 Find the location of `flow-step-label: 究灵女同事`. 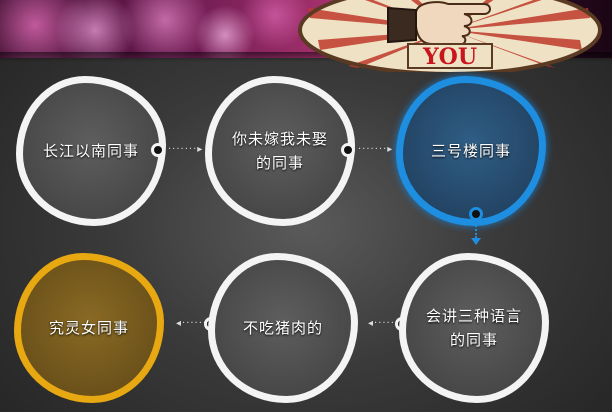

flow-step-label: 究灵女同事 is located at coordinates (88, 328).